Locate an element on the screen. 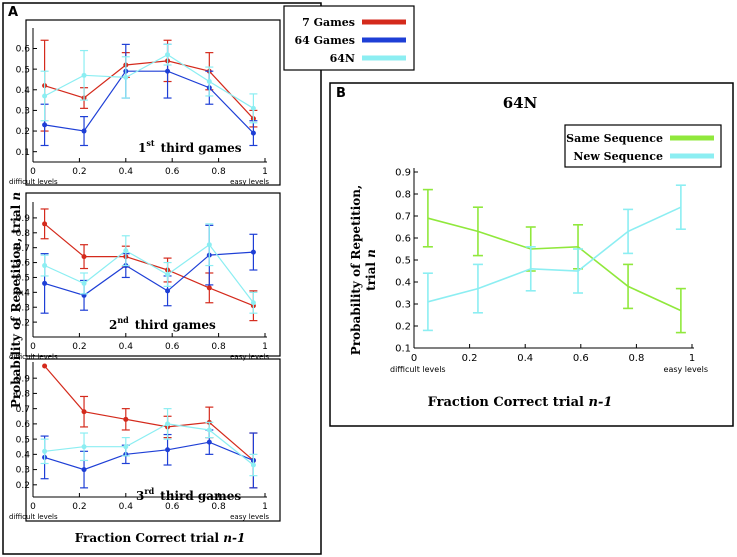 Image resolution: width=737 pixels, height=557 pixels. a2-y-tick-label: 0.4 is located at coordinates (23, 293).